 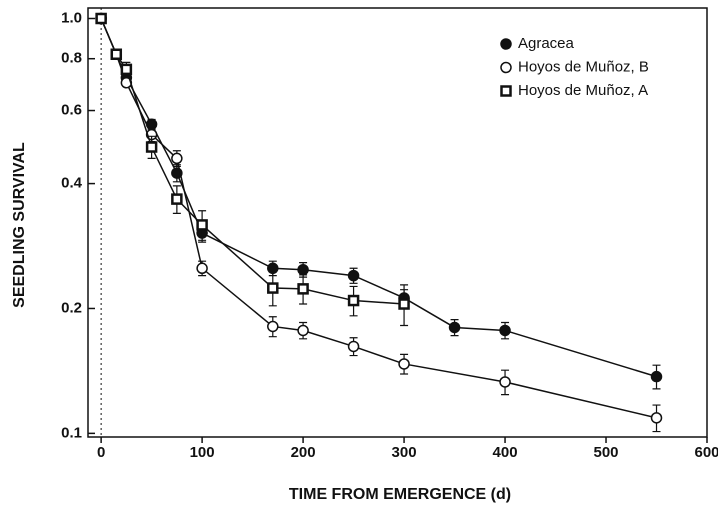 I want to click on x-tick-label: 100, so click(x=202, y=452).